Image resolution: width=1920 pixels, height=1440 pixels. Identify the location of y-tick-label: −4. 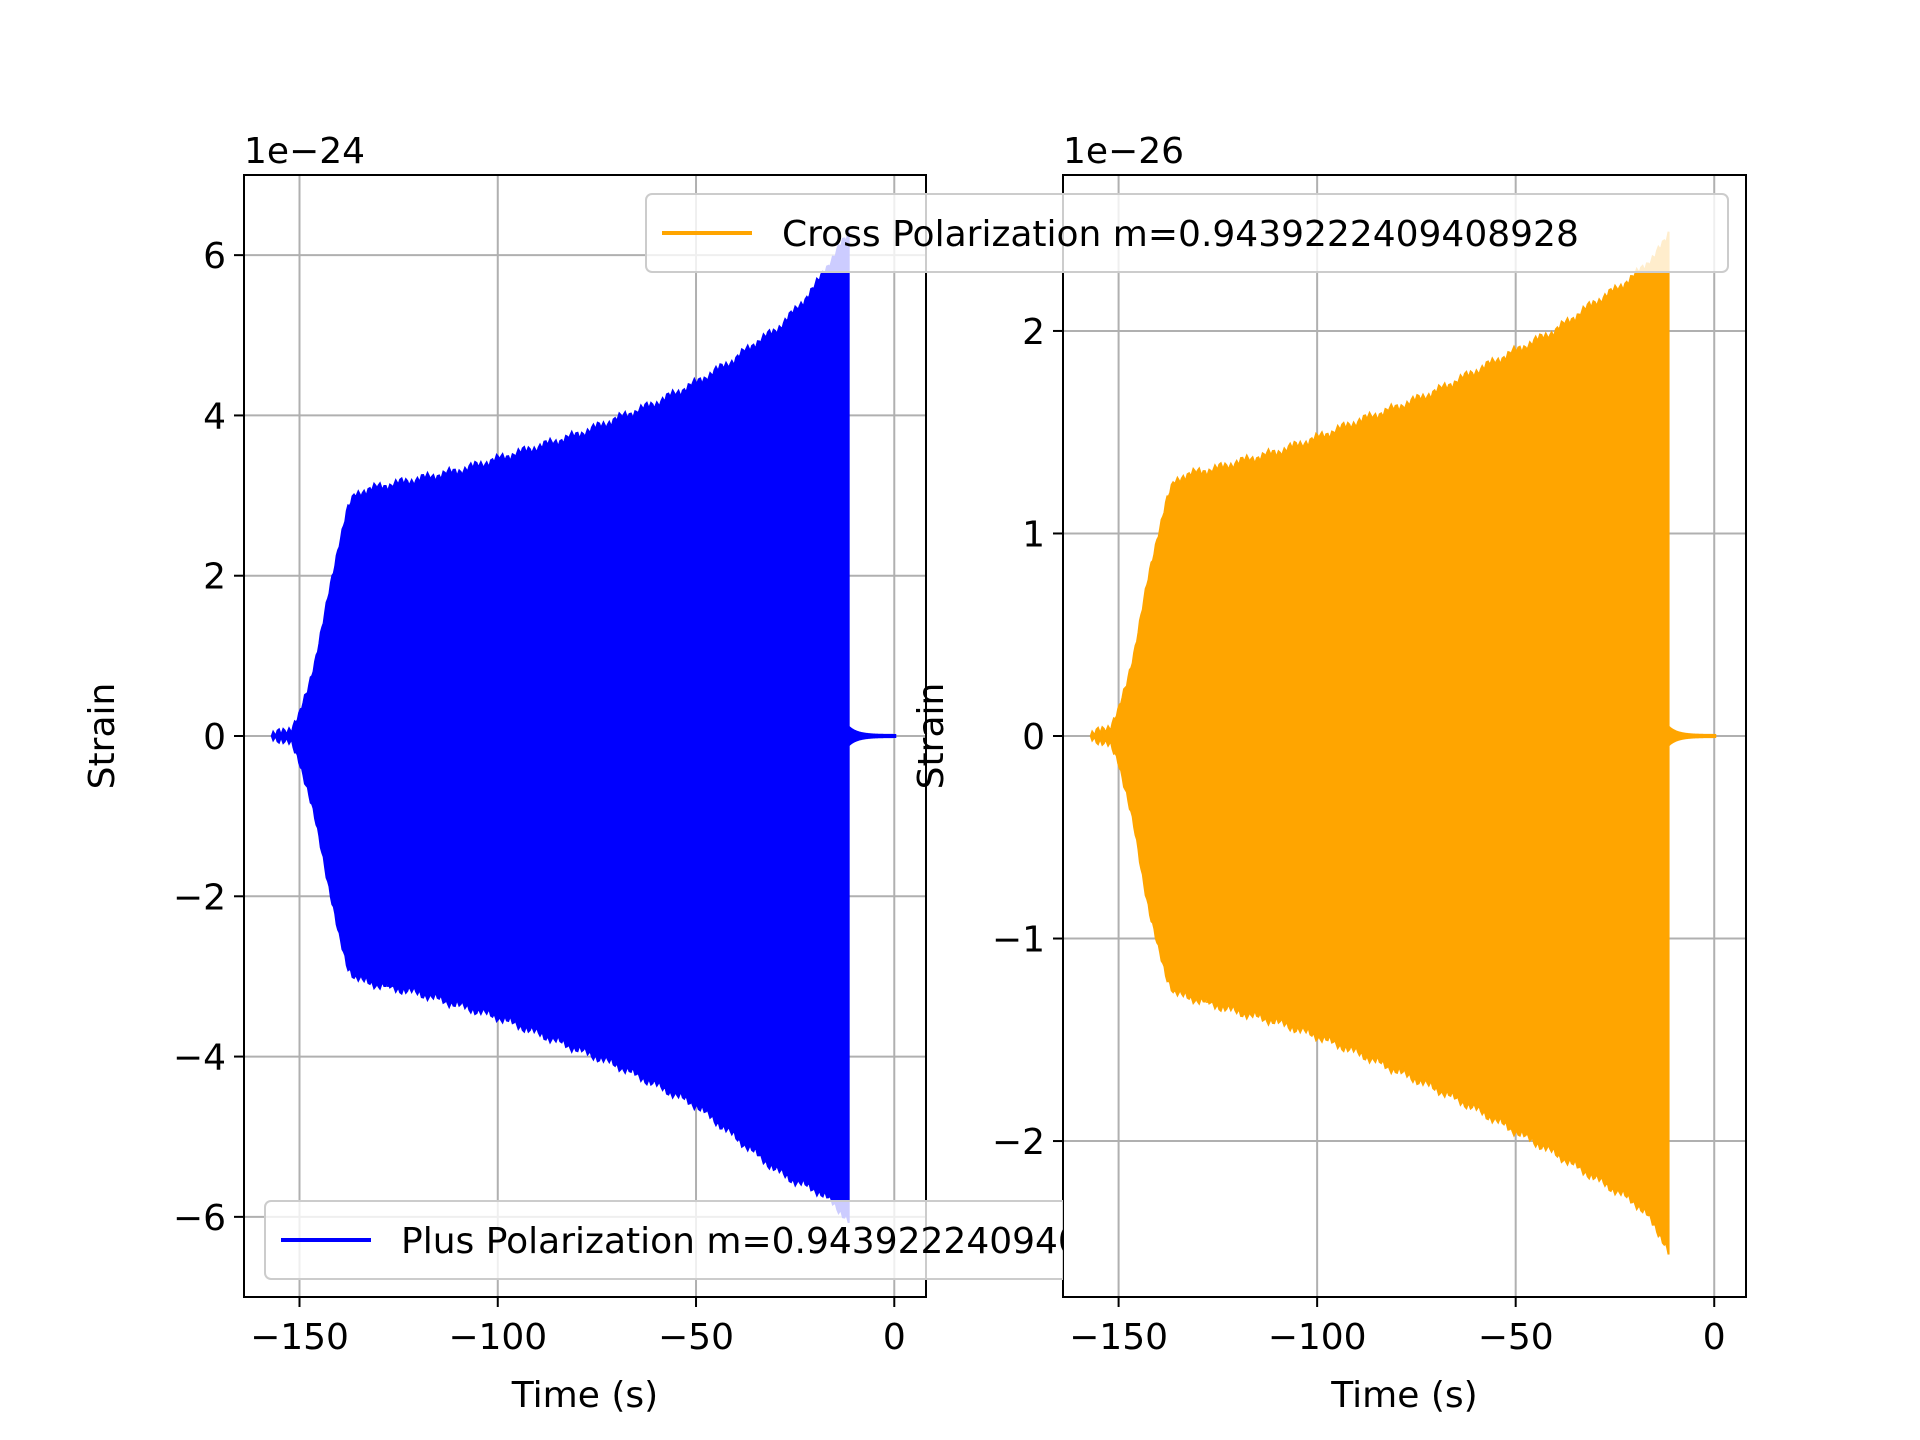
(199, 1058).